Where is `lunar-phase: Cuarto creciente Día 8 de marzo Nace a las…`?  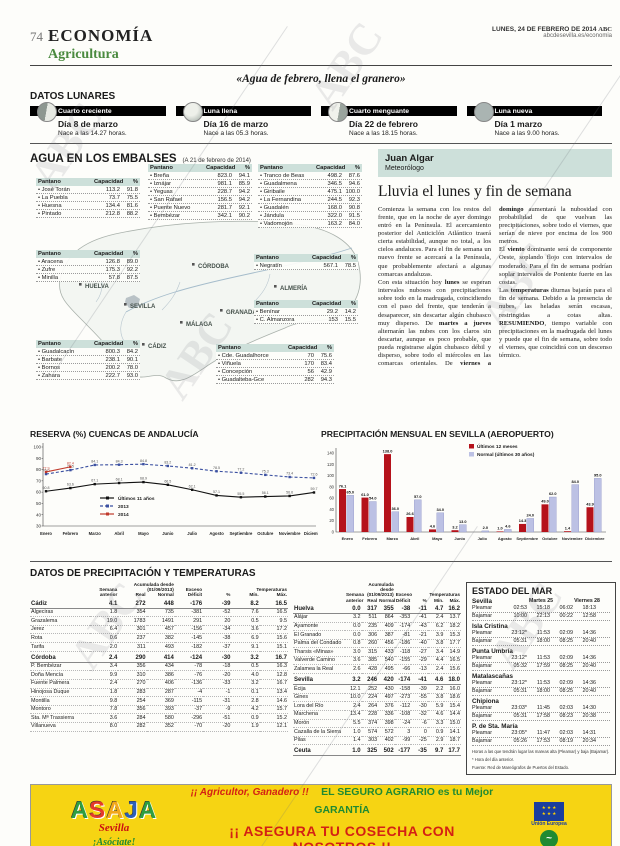
lunar-phase: Cuarto creciente Día 8 de marzo Nace a las… is located at coordinates (103, 119).